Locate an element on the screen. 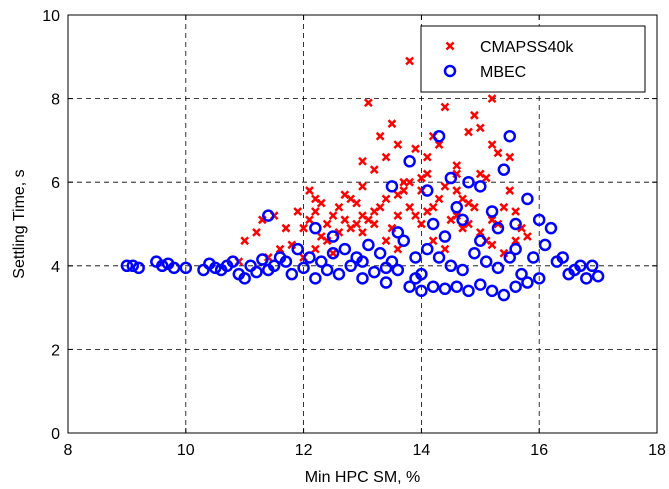 The image size is (669, 489). legend: CMAPSS40k MBEC is located at coordinates (533, 59).